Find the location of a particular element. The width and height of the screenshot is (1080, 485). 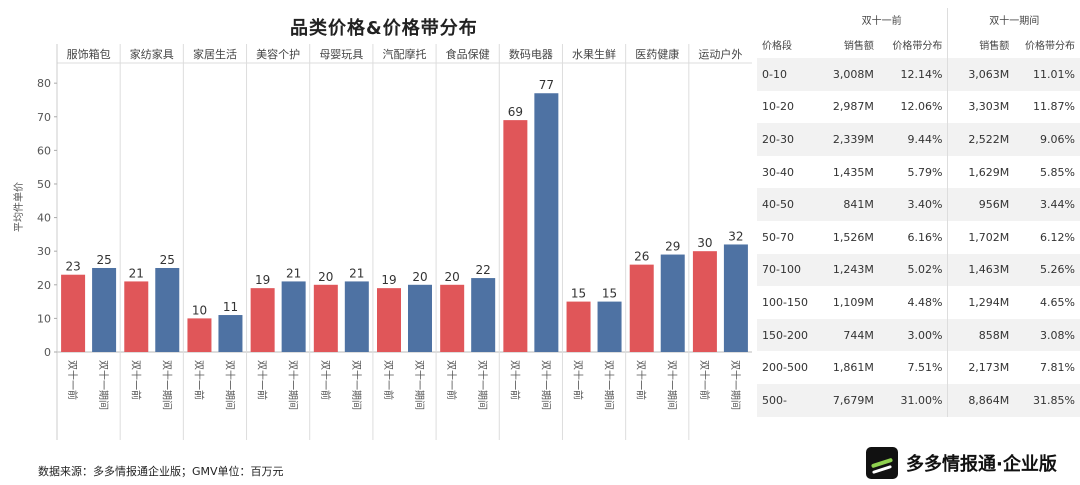

cell-sales-before: 1,243M is located at coordinates (847, 270).